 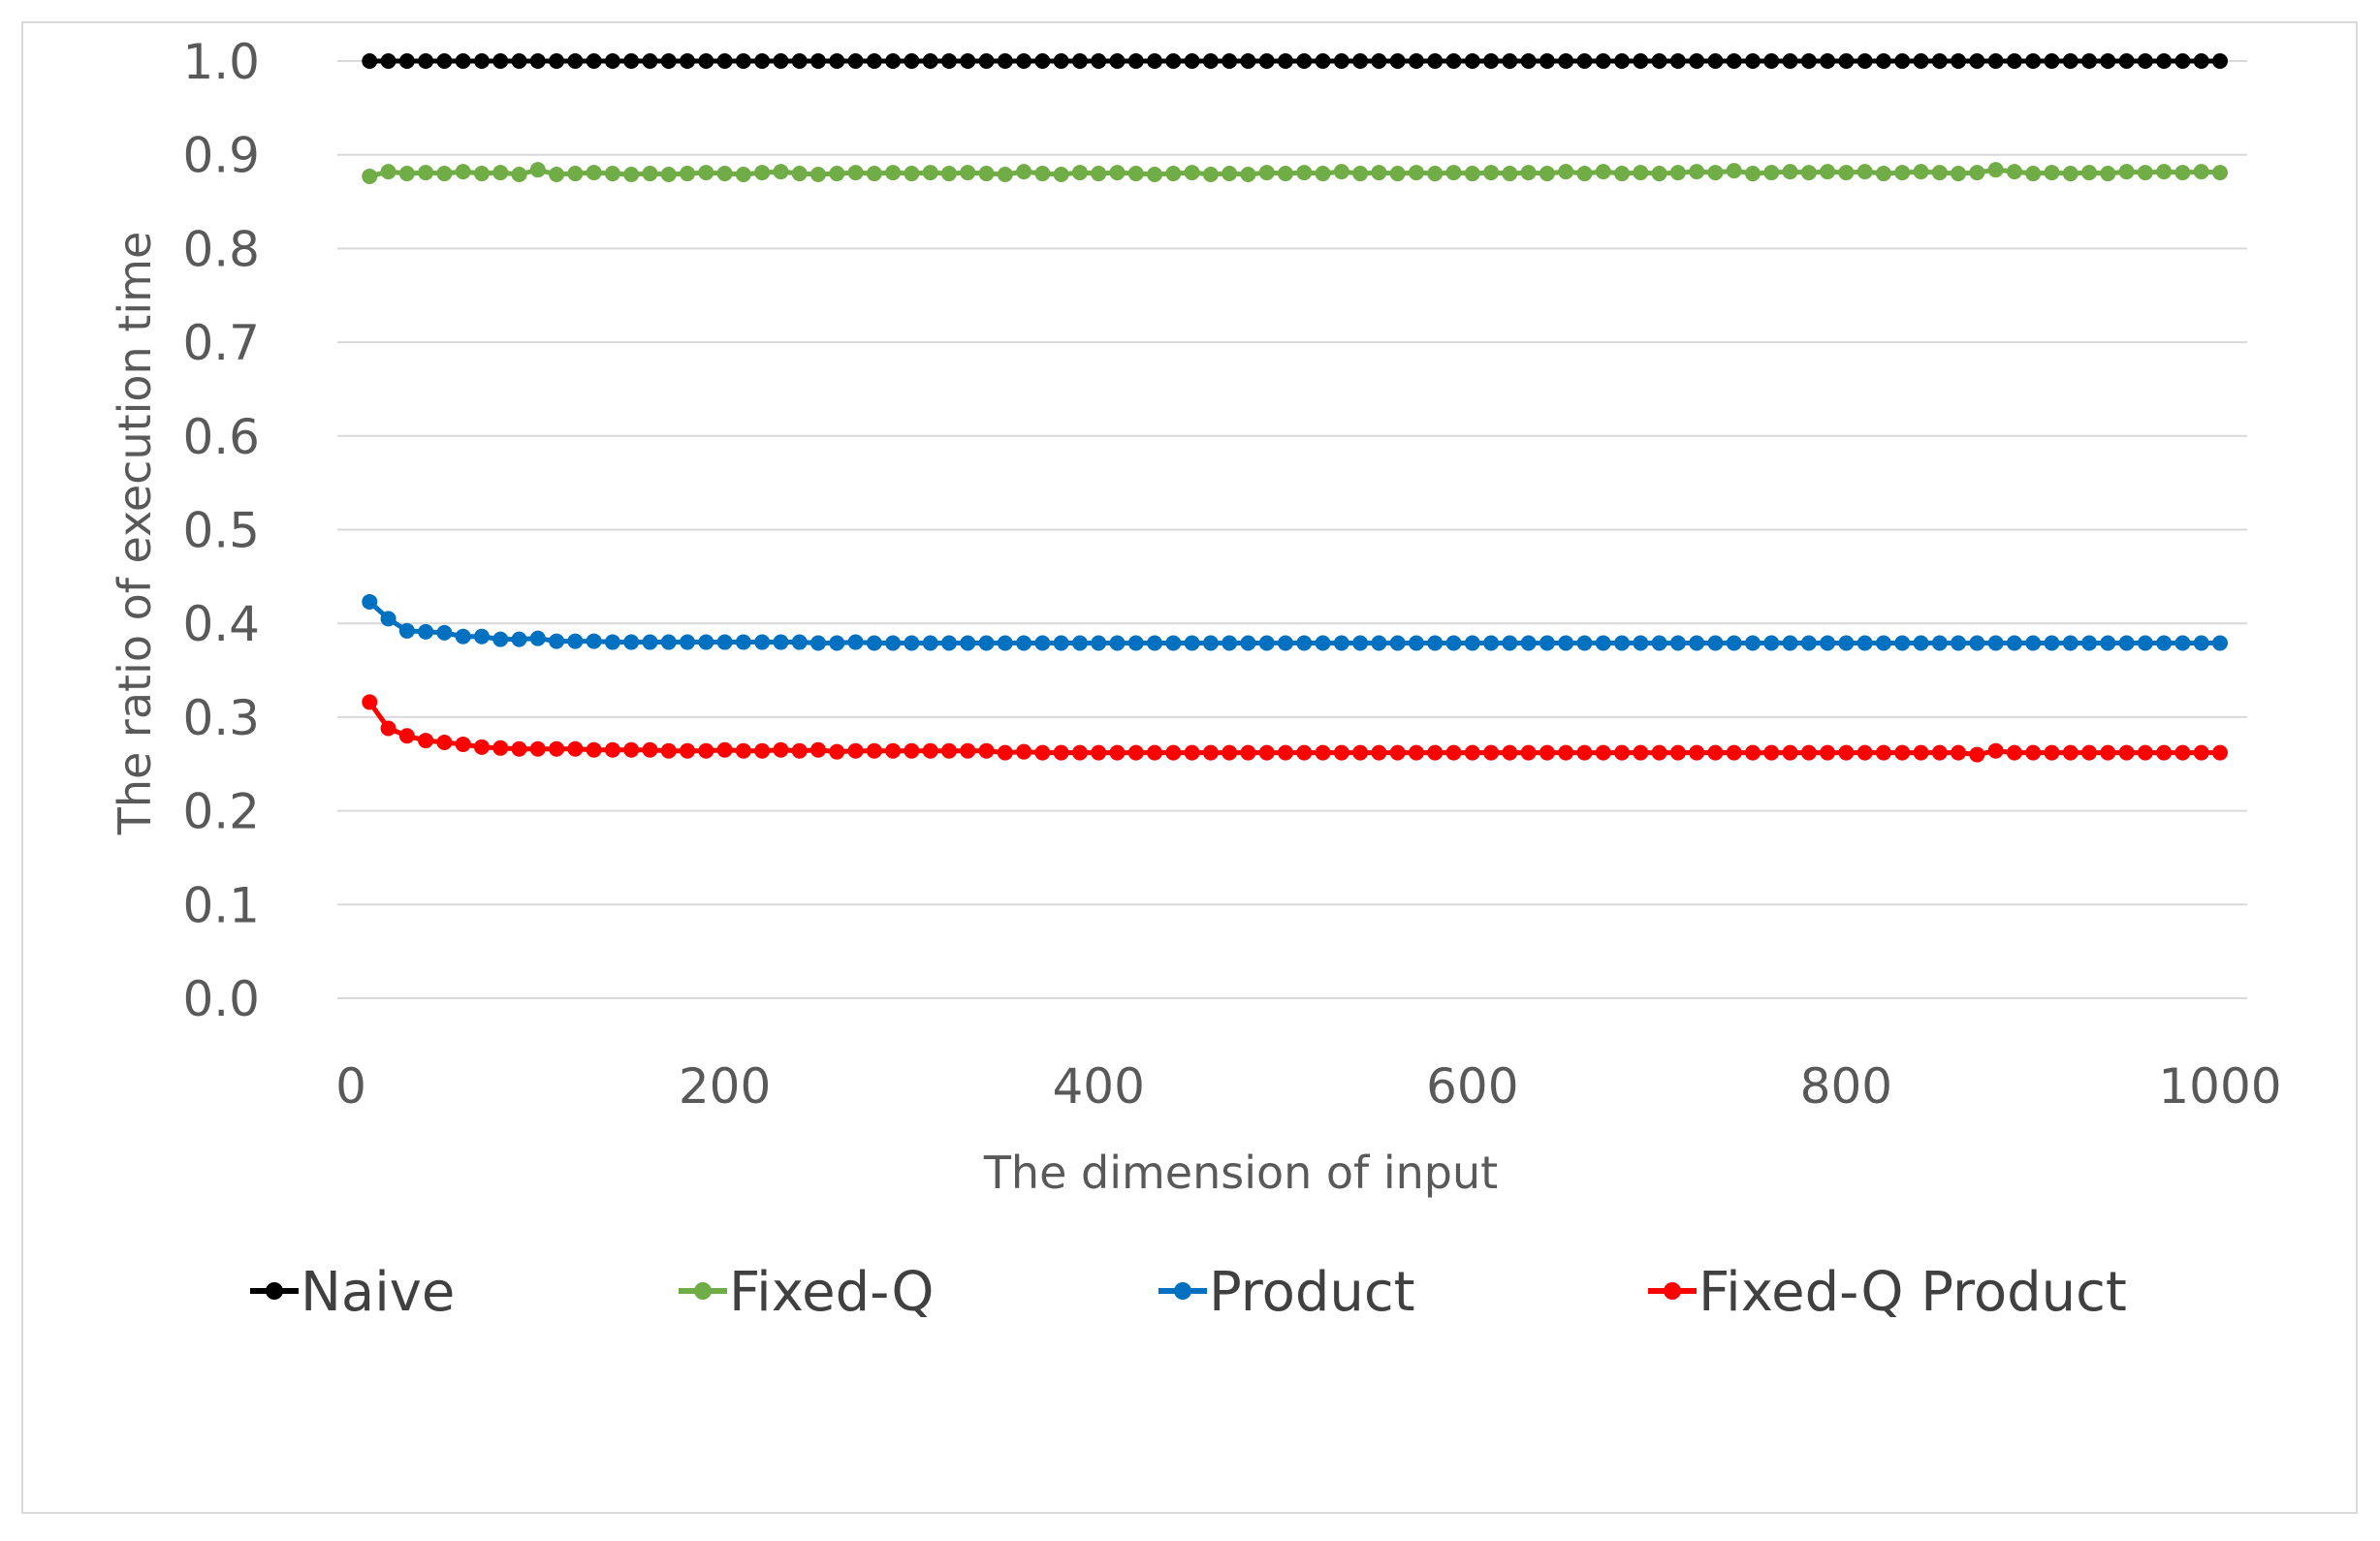 I want to click on y-tick-label: 0.7, so click(x=221, y=343).